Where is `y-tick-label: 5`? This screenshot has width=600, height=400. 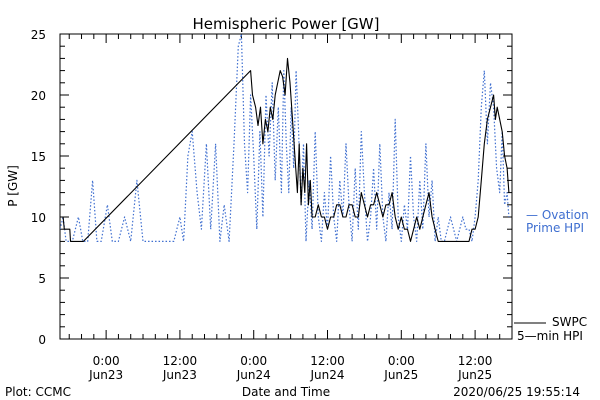
y-tick-label: 5 is located at coordinates (42, 279).